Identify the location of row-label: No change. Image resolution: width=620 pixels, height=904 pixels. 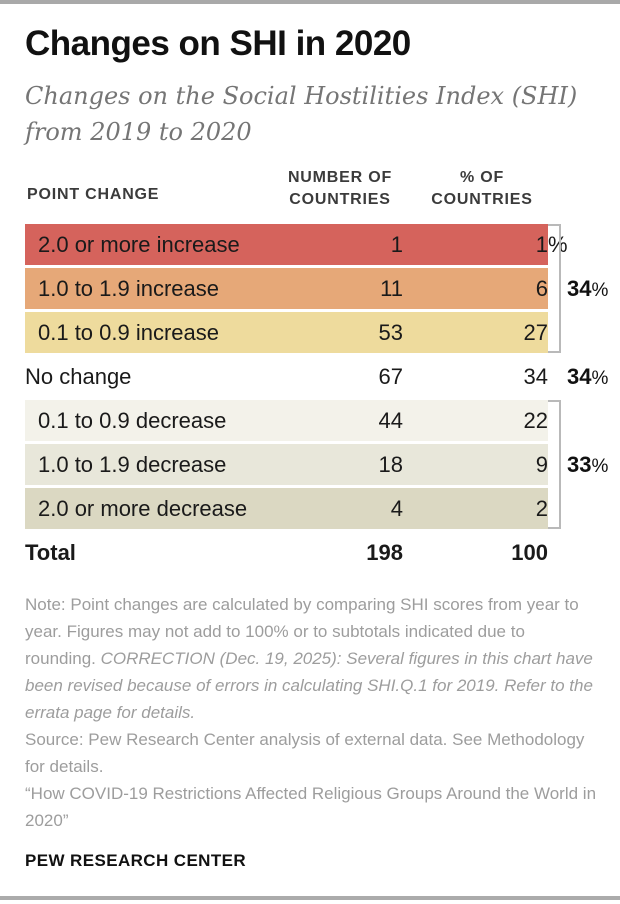
(78, 376).